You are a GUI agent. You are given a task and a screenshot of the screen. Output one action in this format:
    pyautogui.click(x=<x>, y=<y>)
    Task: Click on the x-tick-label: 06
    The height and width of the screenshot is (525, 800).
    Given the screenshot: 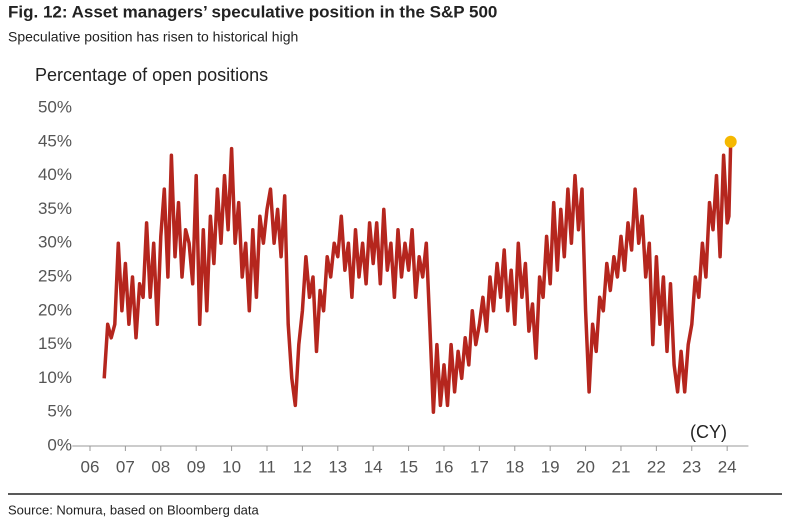 What is the action you would take?
    pyautogui.click(x=90, y=466)
    